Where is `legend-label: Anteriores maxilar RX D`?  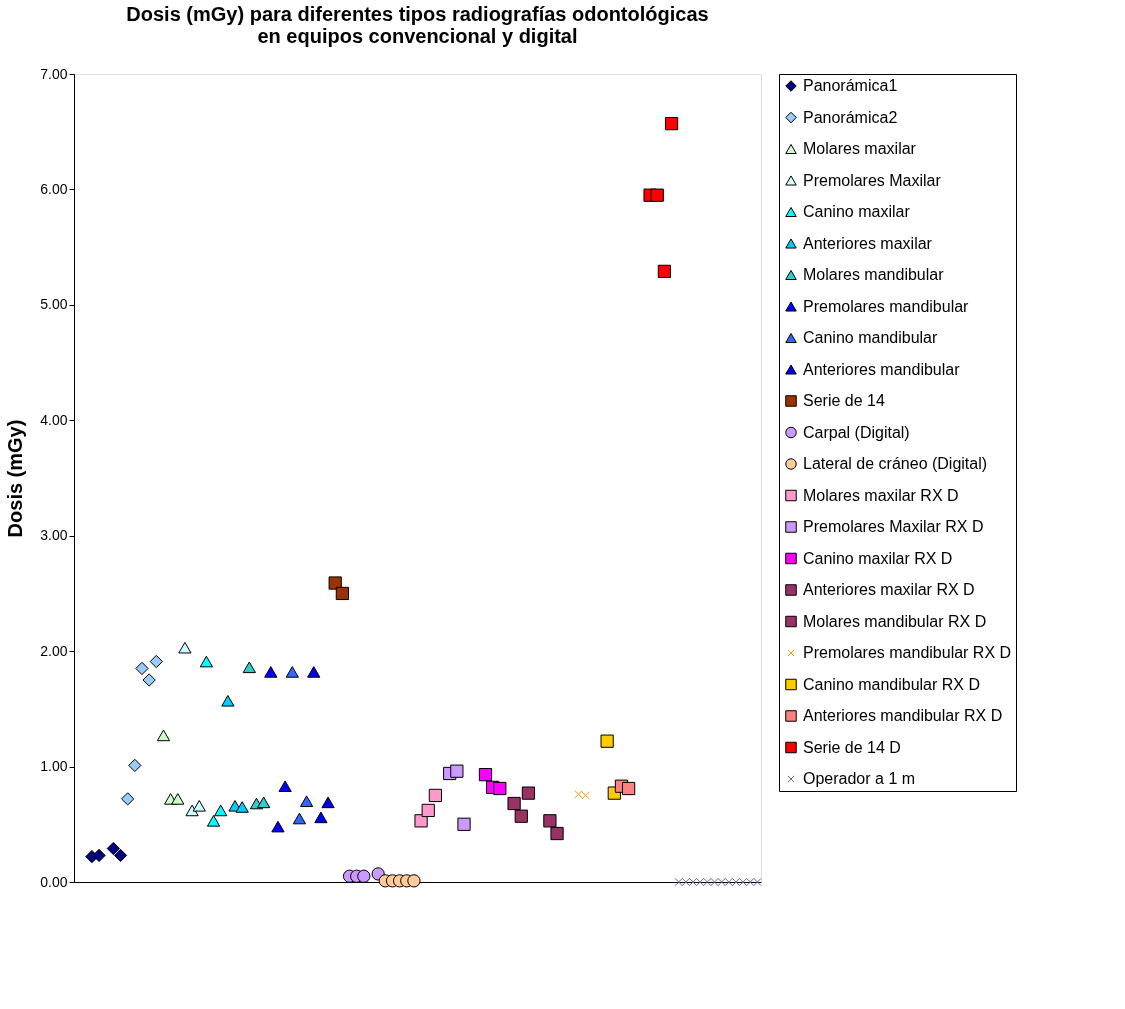 legend-label: Anteriores maxilar RX D is located at coordinates (889, 589).